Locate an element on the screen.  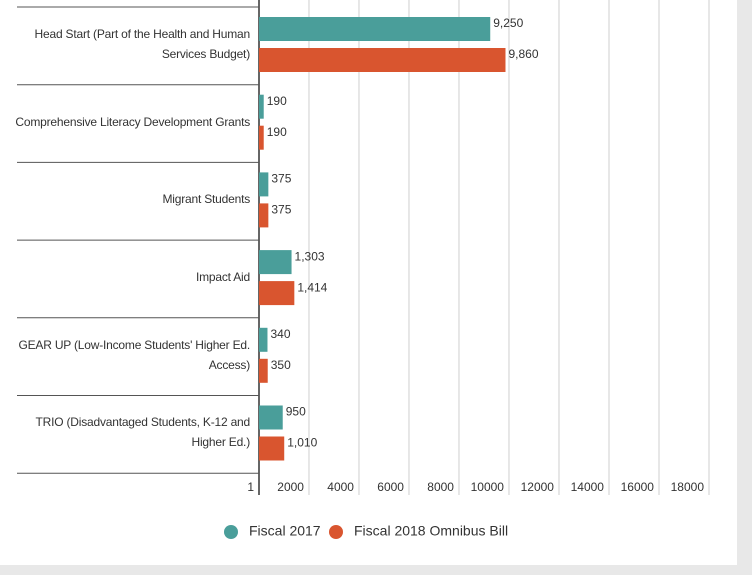
value-label: 1,303 is located at coordinates (310, 256).